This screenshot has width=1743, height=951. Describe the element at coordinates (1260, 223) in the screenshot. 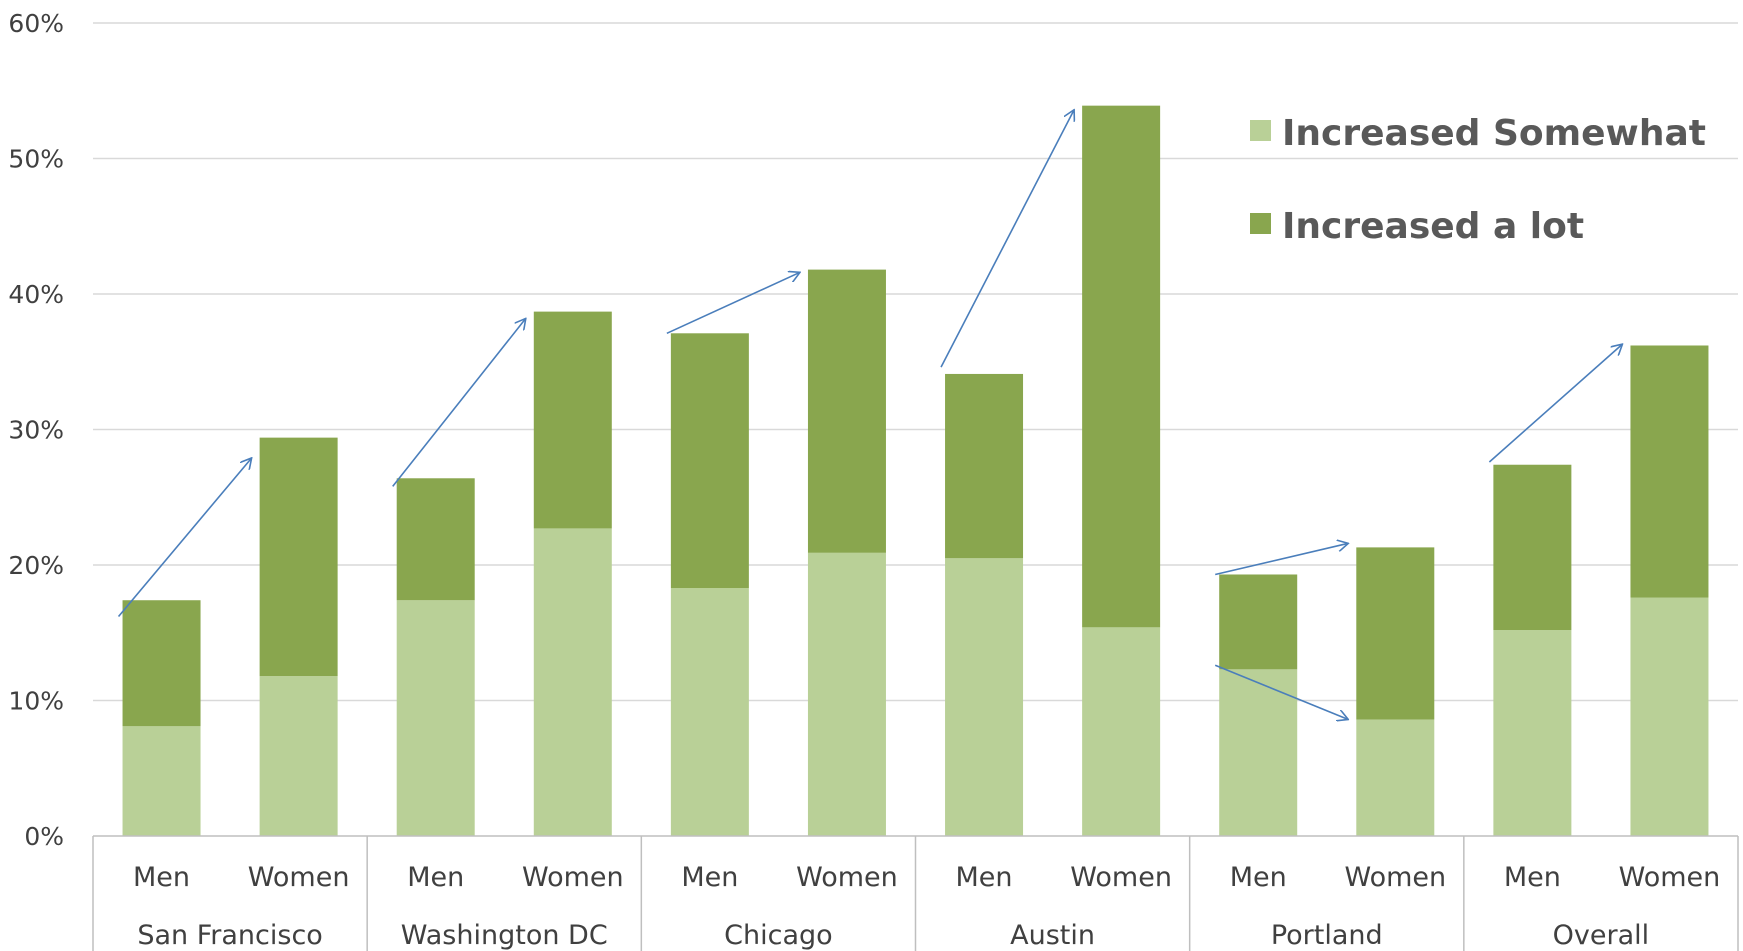

I see `legend-swatch-increased-a-lot` at that location.